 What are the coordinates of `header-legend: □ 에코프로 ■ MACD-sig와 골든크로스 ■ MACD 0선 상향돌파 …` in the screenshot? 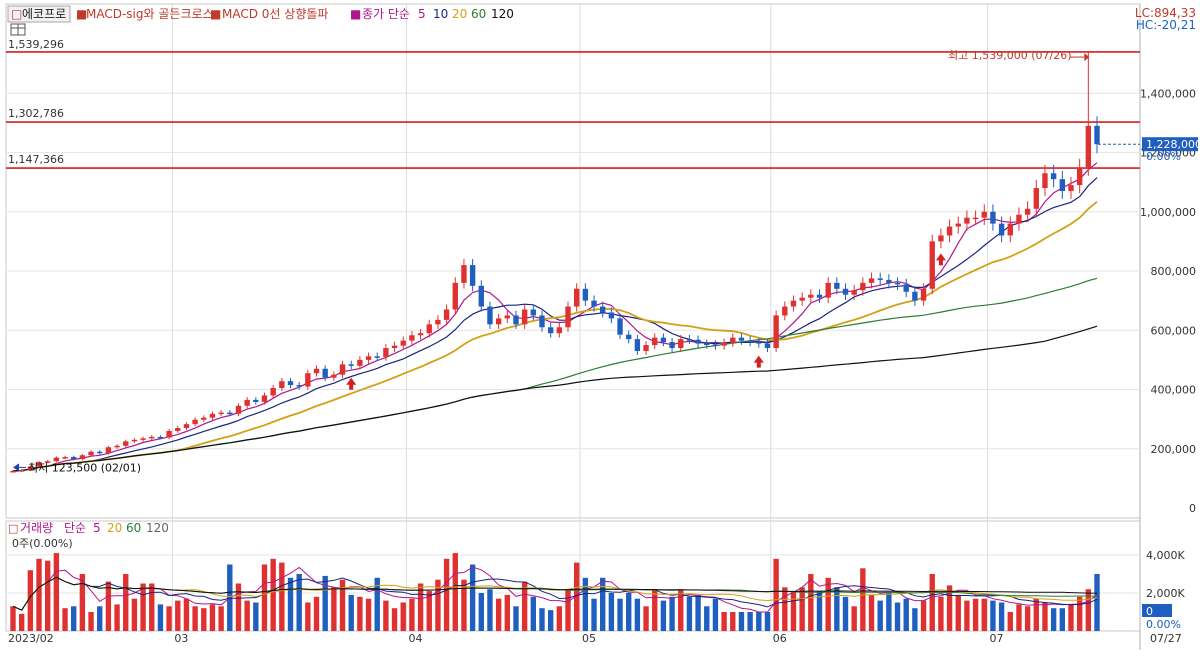 It's located at (260, 20).